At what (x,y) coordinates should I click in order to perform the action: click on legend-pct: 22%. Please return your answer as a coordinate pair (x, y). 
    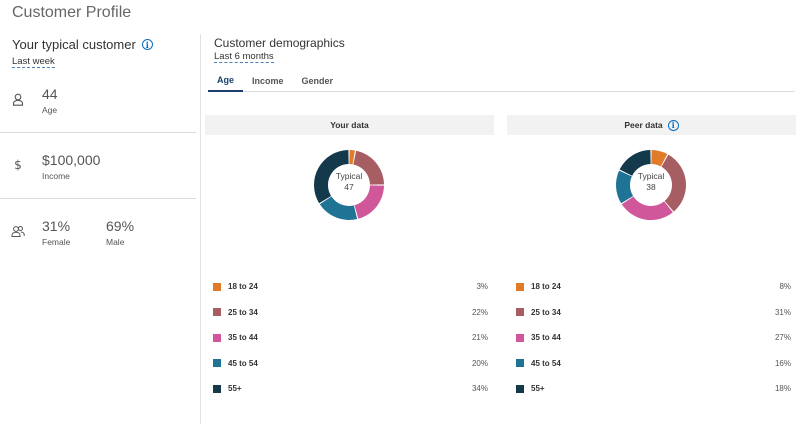
    Looking at the image, I should click on (479, 312).